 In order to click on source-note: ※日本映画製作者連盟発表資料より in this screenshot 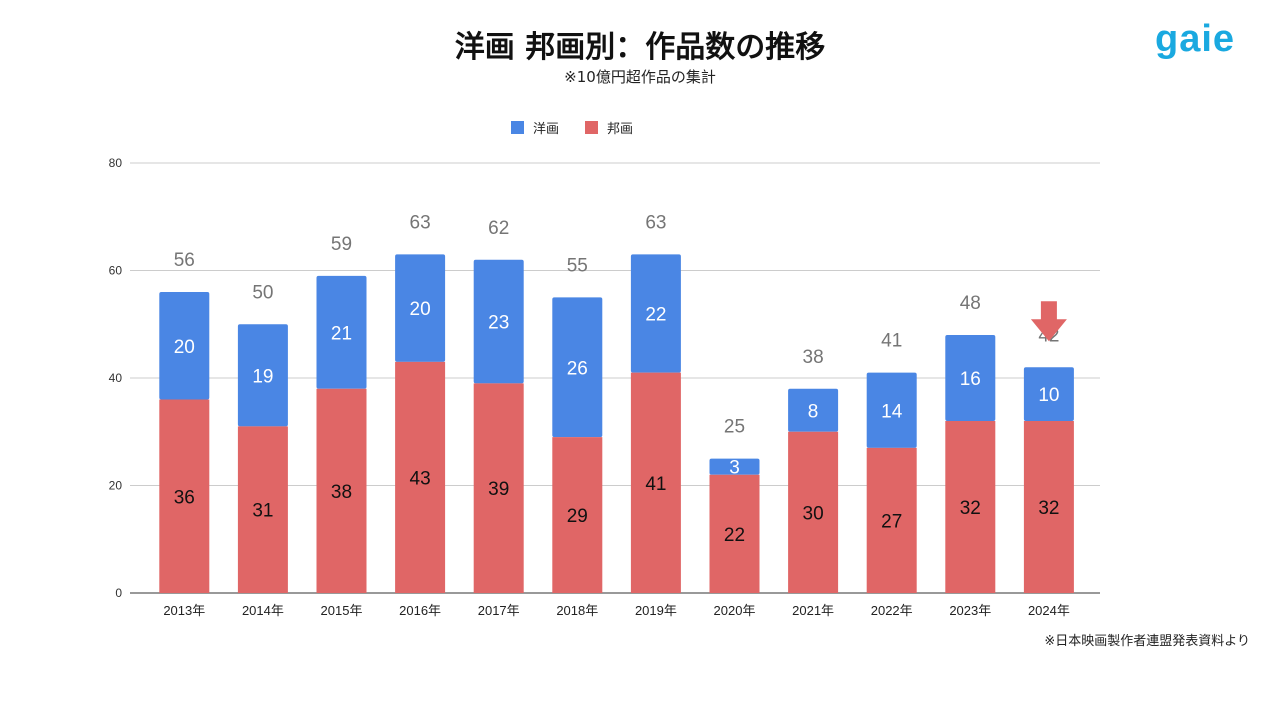, I will do `click(1147, 641)`.